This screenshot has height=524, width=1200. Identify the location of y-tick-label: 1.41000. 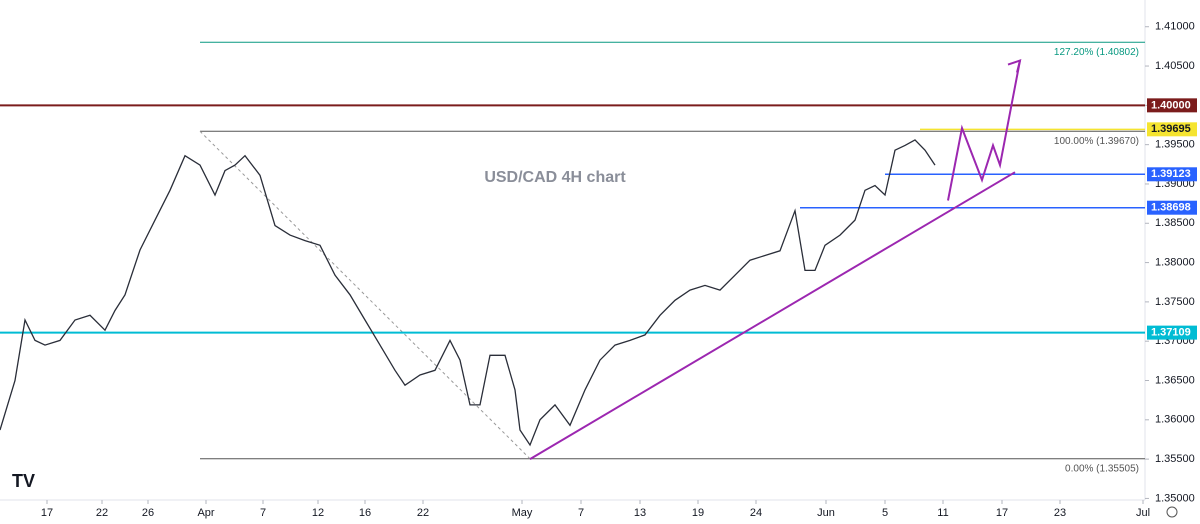
(1175, 27).